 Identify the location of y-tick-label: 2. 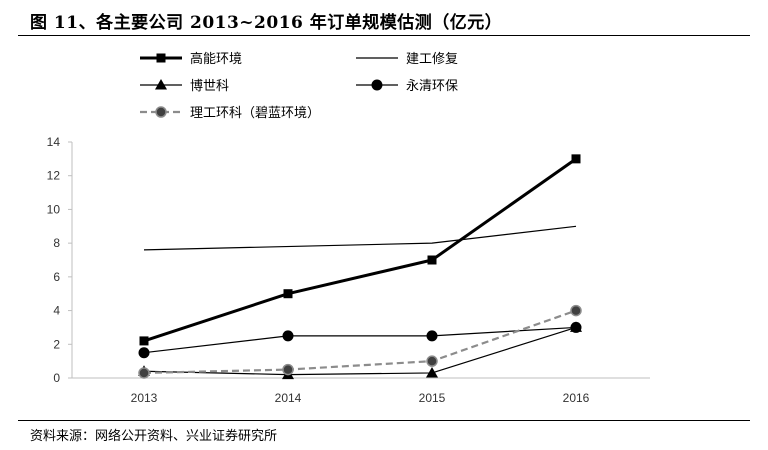
(56, 344).